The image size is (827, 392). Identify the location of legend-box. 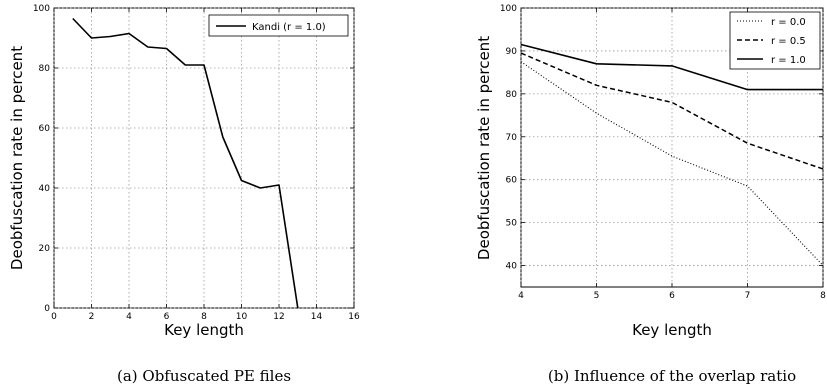
(278, 25).